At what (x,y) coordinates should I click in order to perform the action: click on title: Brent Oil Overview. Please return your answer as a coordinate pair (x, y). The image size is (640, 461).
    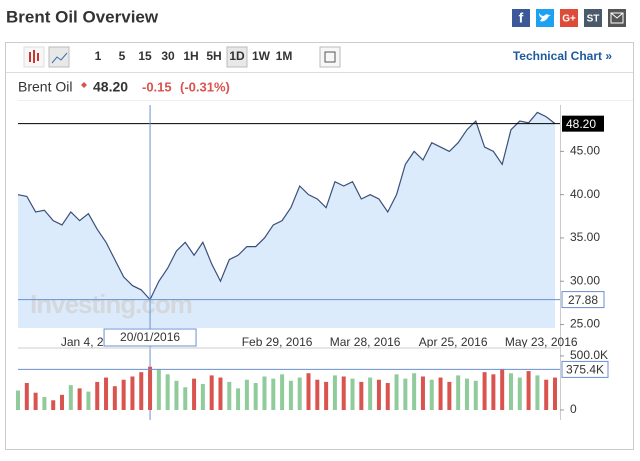
    Looking at the image, I should click on (82, 16).